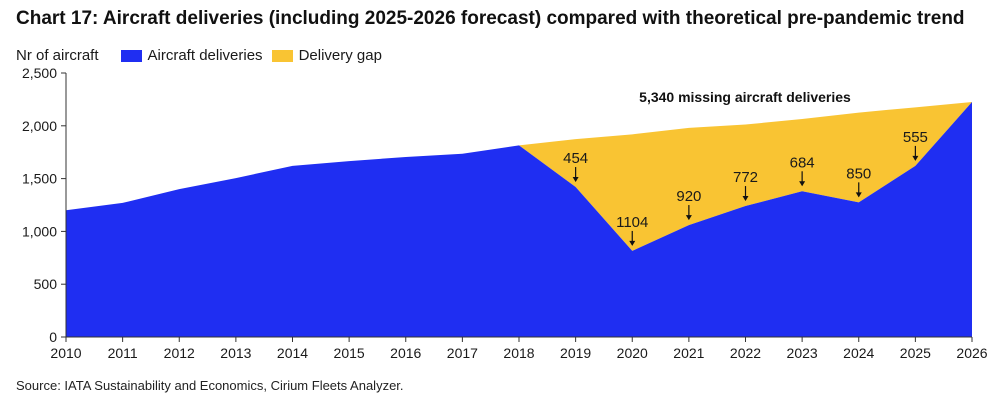 This screenshot has height=415, width=1000. What do you see at coordinates (65, 353) in the screenshot?
I see `x-tick-label: 2010` at bounding box center [65, 353].